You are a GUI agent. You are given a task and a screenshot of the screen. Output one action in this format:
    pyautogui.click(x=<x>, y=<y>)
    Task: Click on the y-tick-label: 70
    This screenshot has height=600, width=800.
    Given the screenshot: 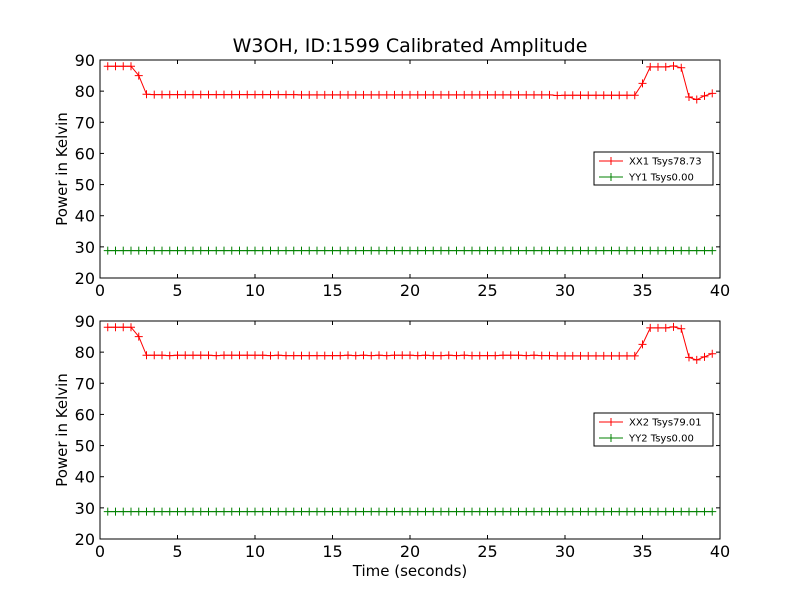 What is the action you would take?
    pyautogui.click(x=85, y=383)
    